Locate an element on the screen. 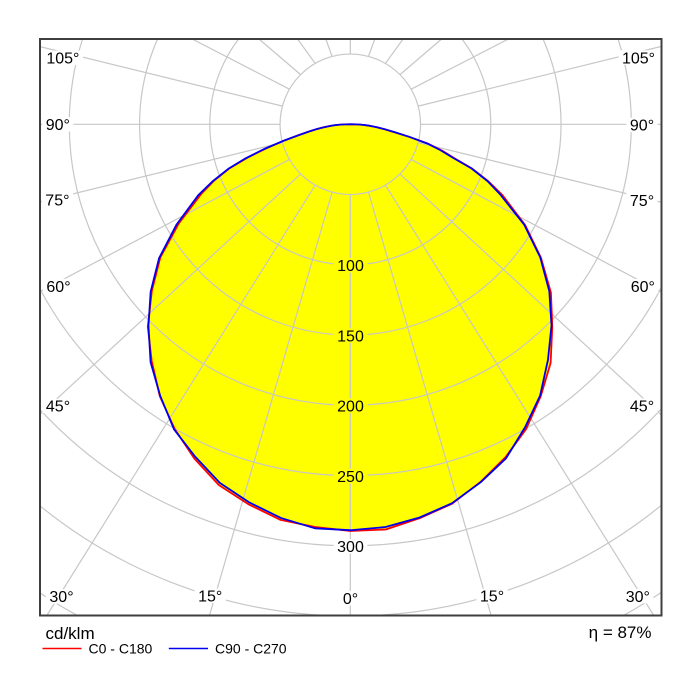 This screenshot has width=700, height=700. svg-text: 100 is located at coordinates (350, 266).